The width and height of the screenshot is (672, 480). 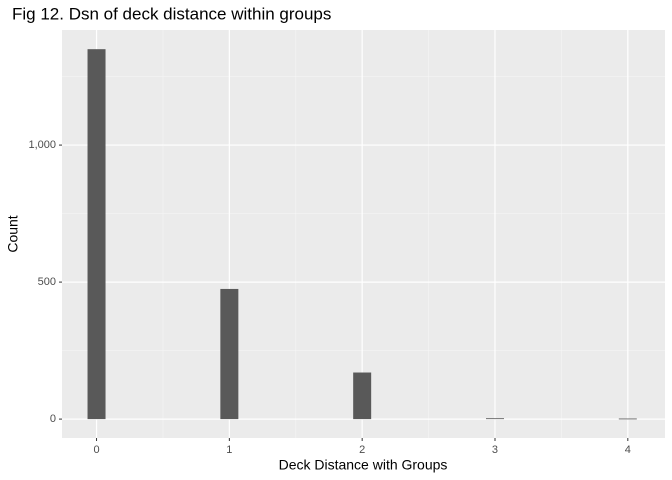 I want to click on x-axis-title: Deck Distance with Groups, so click(x=363, y=465).